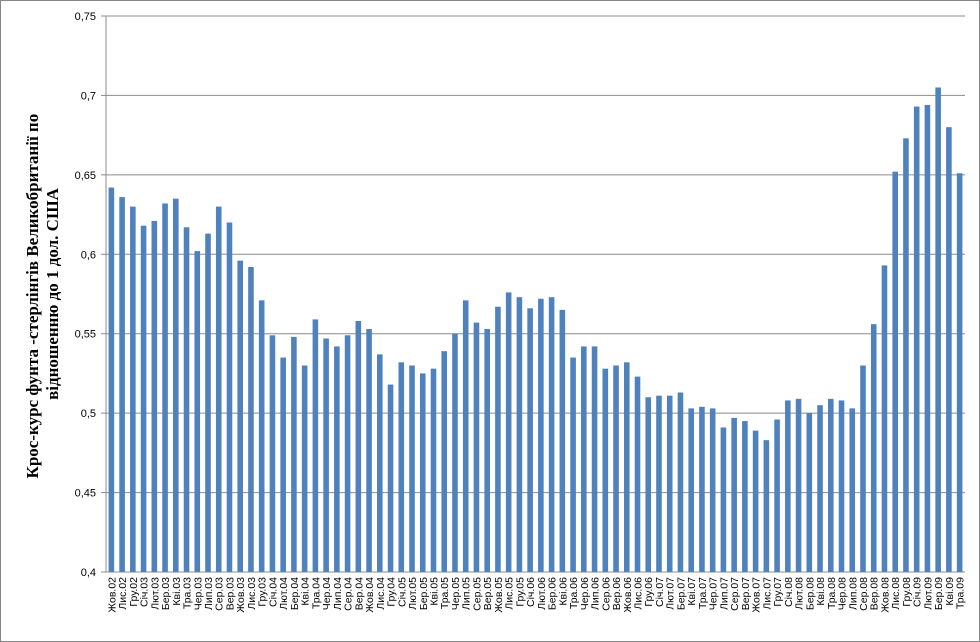  Describe the element at coordinates (692, 591) in the screenshot. I see `x-tick-label: Кві.07` at that location.